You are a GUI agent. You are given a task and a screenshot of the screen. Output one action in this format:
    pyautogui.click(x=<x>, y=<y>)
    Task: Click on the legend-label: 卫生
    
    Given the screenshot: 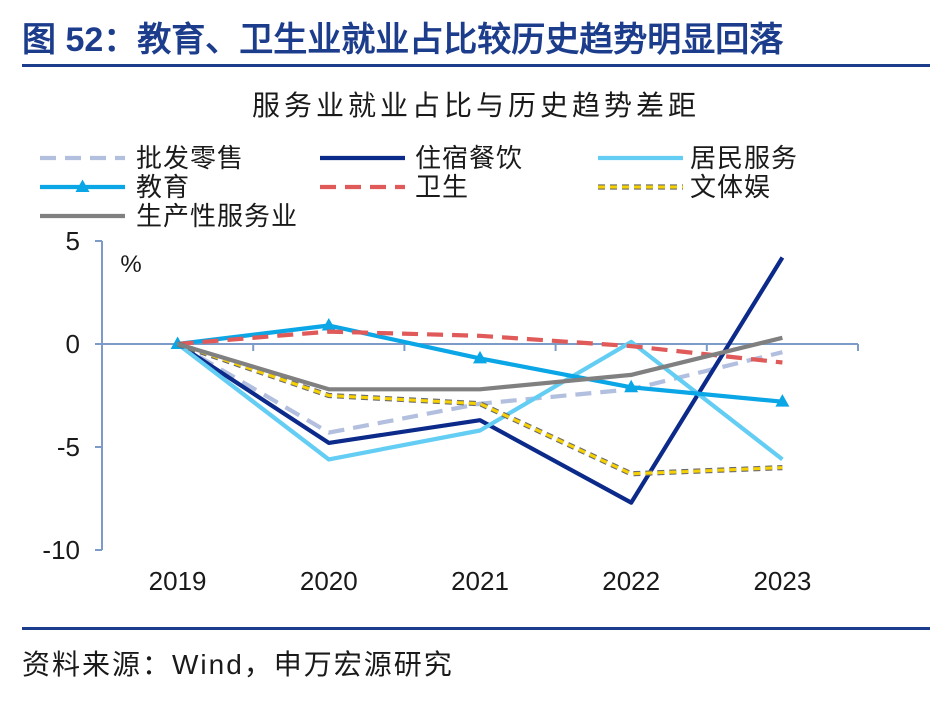 What is the action you would take?
    pyautogui.click(x=442, y=187)
    